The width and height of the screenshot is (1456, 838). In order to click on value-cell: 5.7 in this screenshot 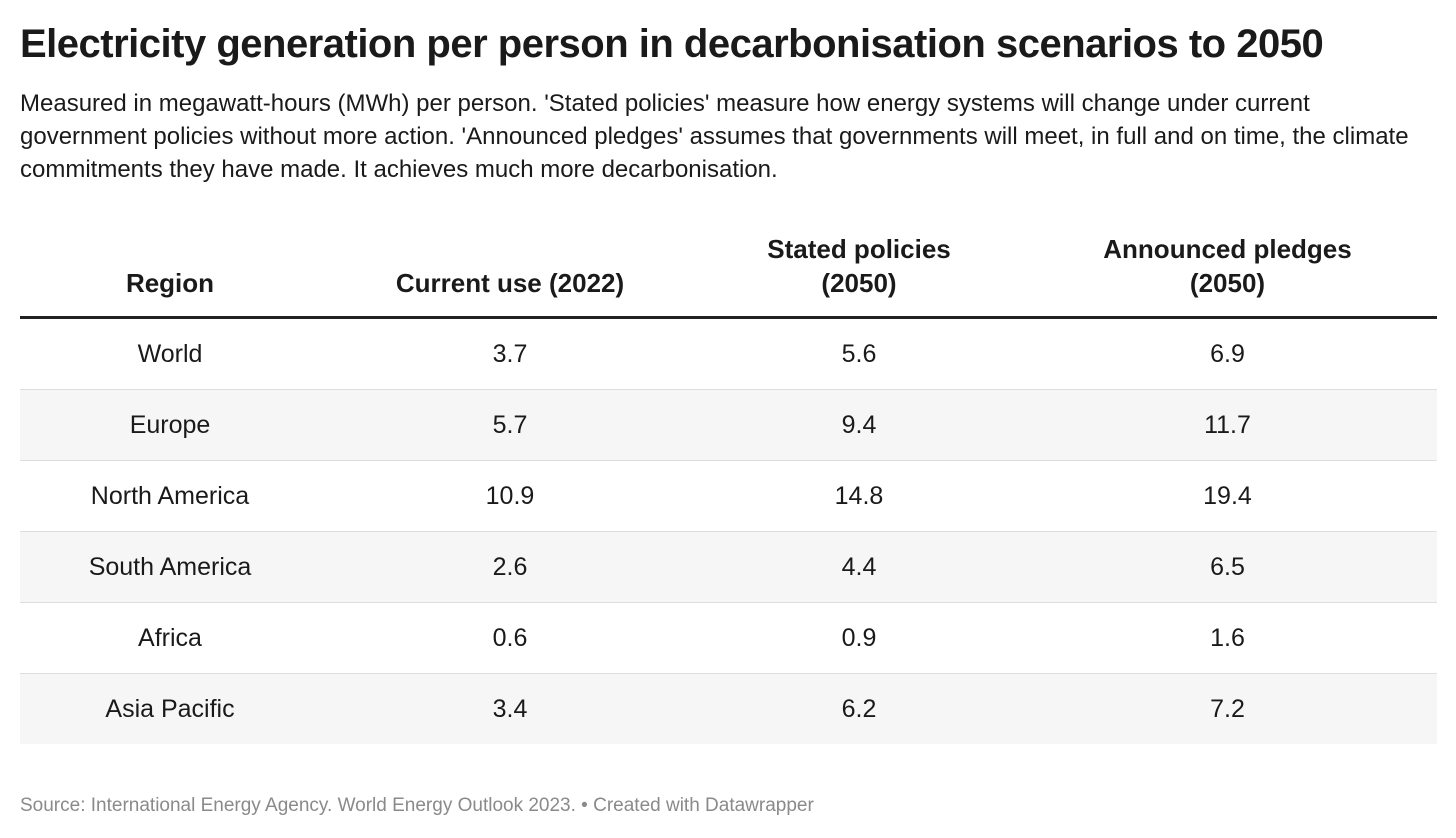, I will do `click(510, 425)`.